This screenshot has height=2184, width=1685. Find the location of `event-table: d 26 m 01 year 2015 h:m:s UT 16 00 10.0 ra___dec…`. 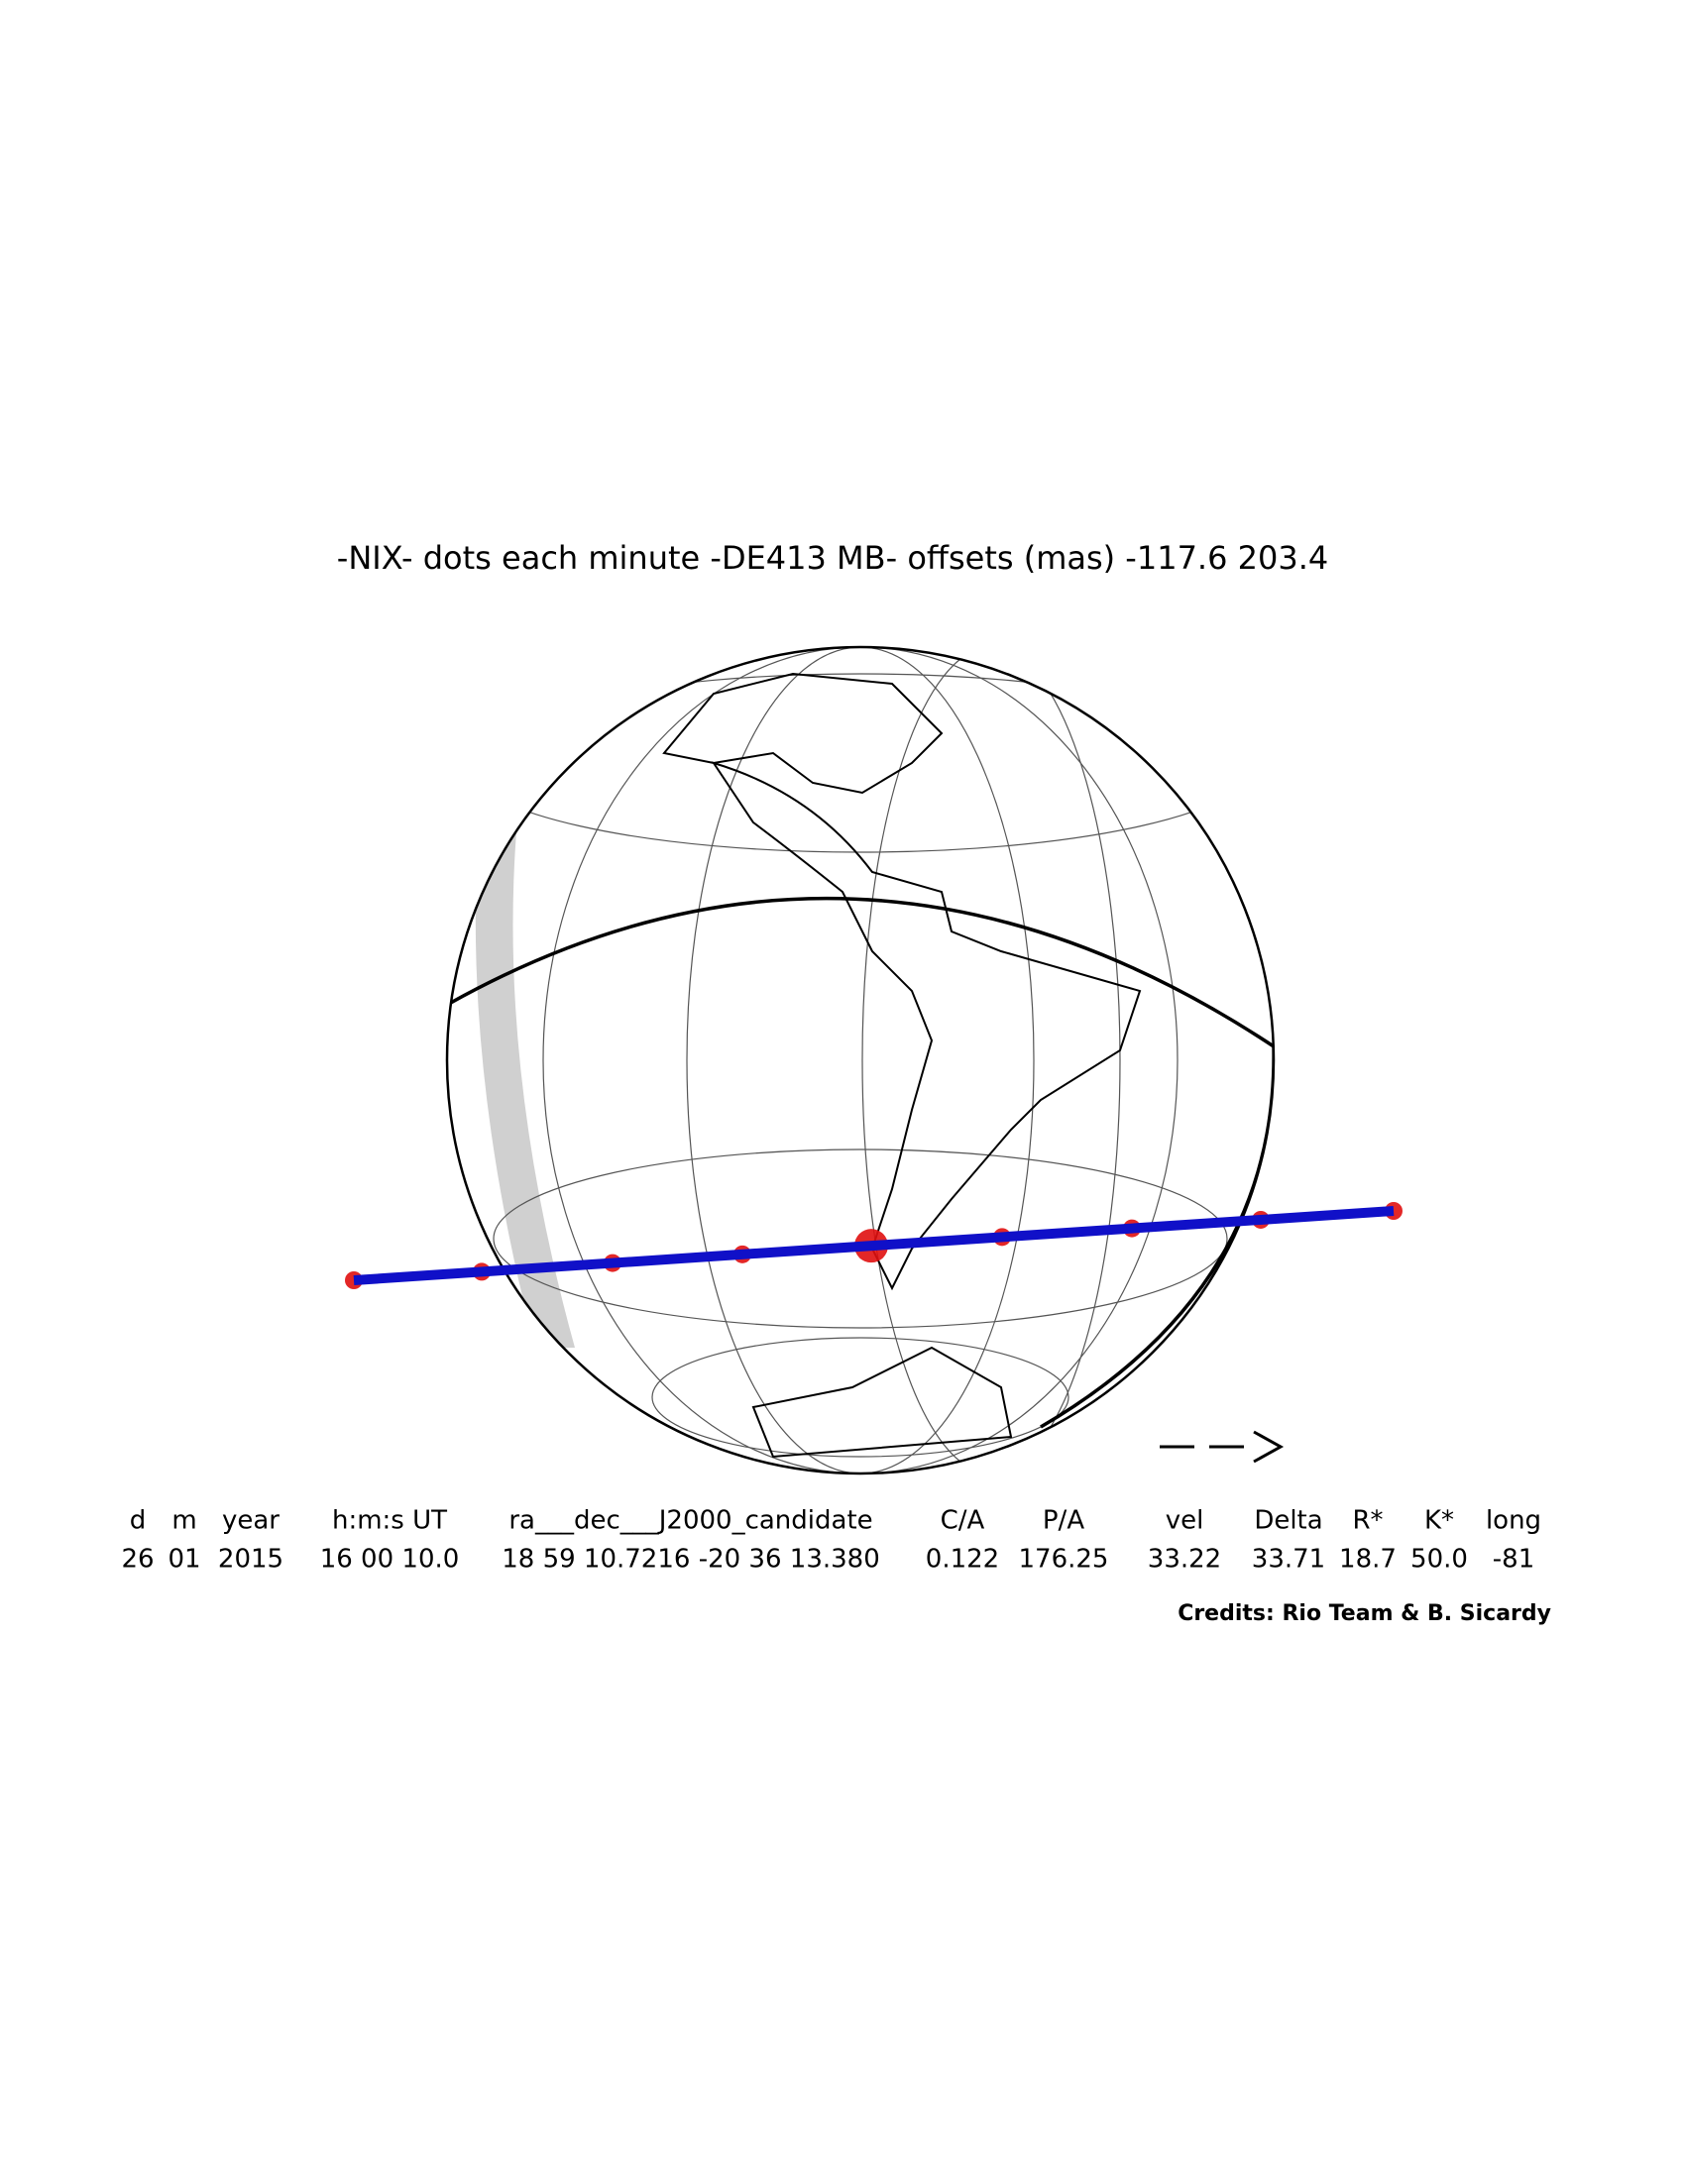

event-table: d 26 m 01 year 2015 h:m:s UT 16 00 10.0 ra___dec… is located at coordinates (831, 1540).